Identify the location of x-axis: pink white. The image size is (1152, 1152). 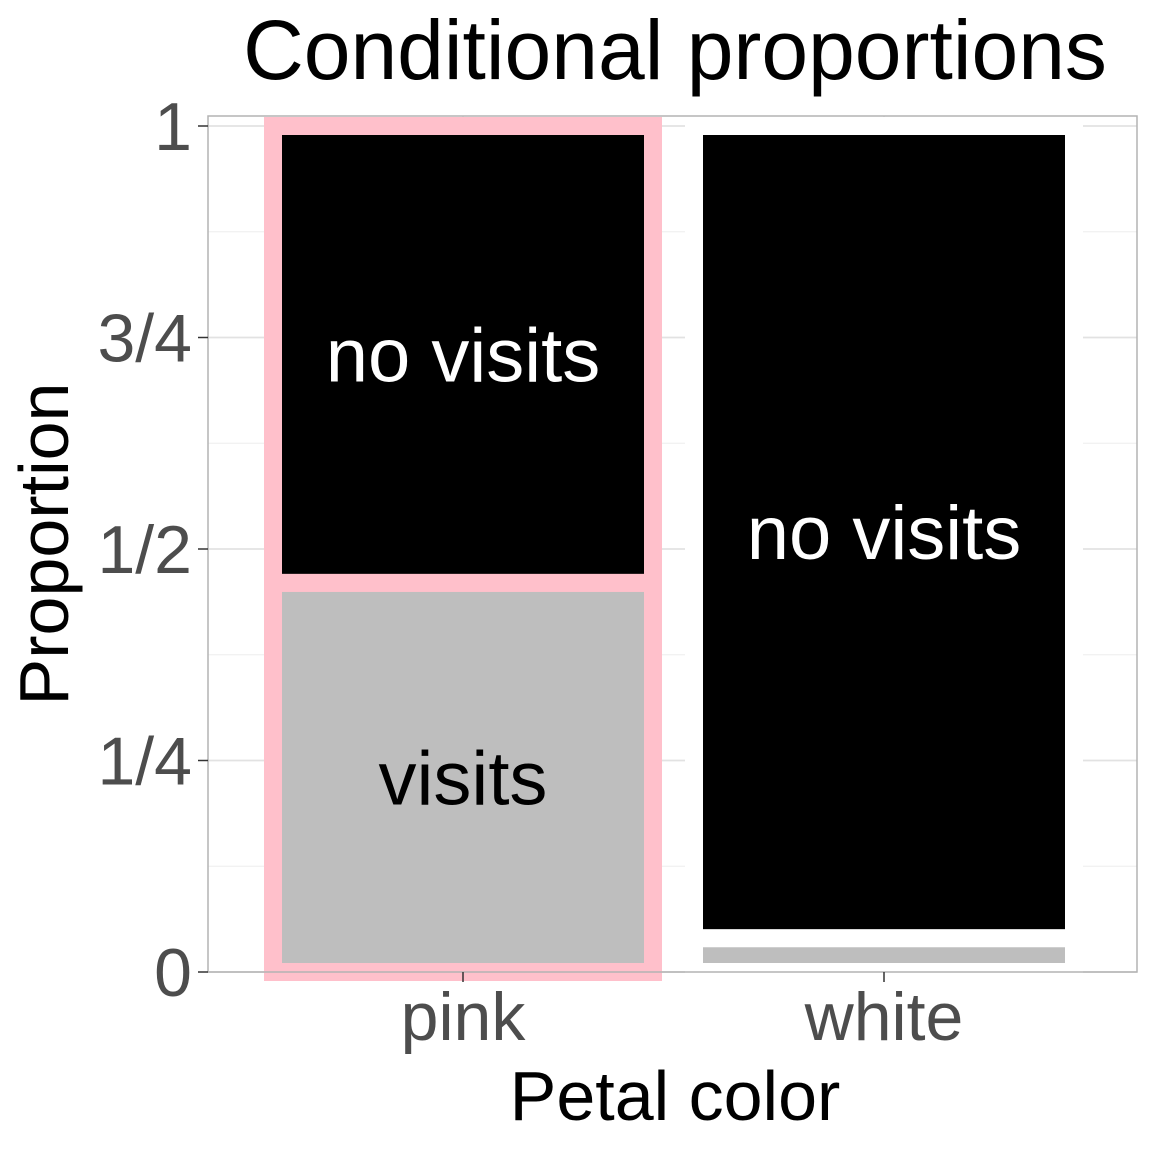
(682, 1013).